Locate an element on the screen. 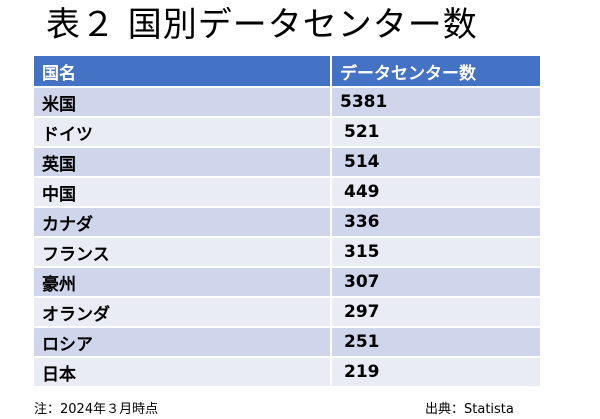 The width and height of the screenshot is (600, 419). country-cell: 豪州 is located at coordinates (182, 282).